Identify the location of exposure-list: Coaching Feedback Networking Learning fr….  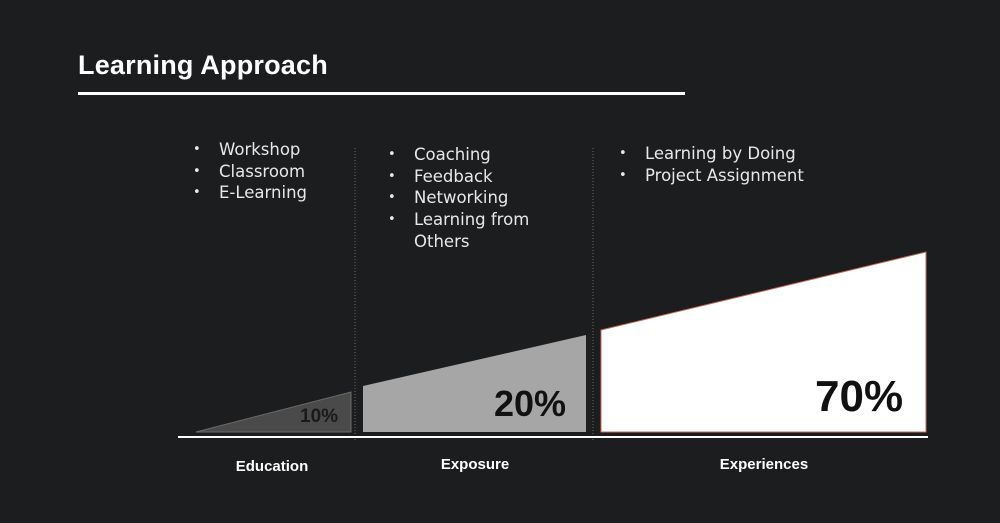
(483, 198).